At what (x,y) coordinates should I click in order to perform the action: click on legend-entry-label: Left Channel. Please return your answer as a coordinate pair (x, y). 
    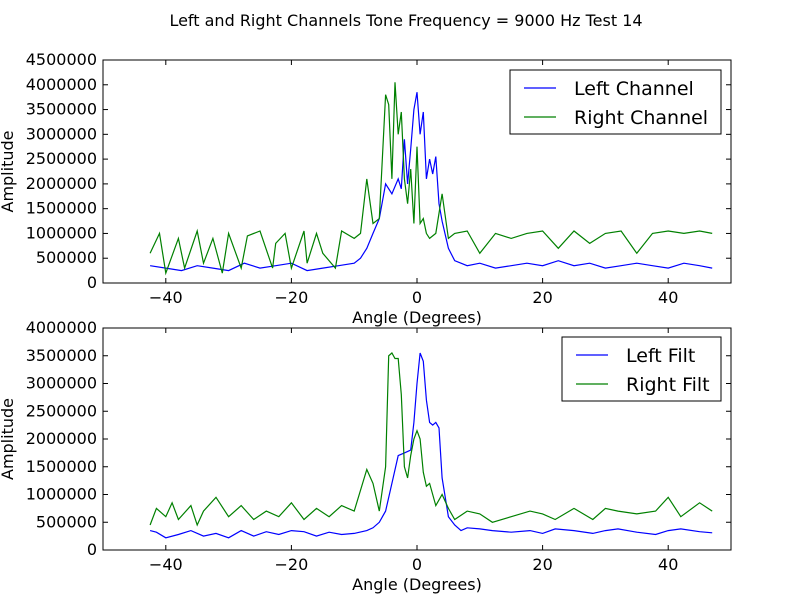
    Looking at the image, I should click on (634, 89).